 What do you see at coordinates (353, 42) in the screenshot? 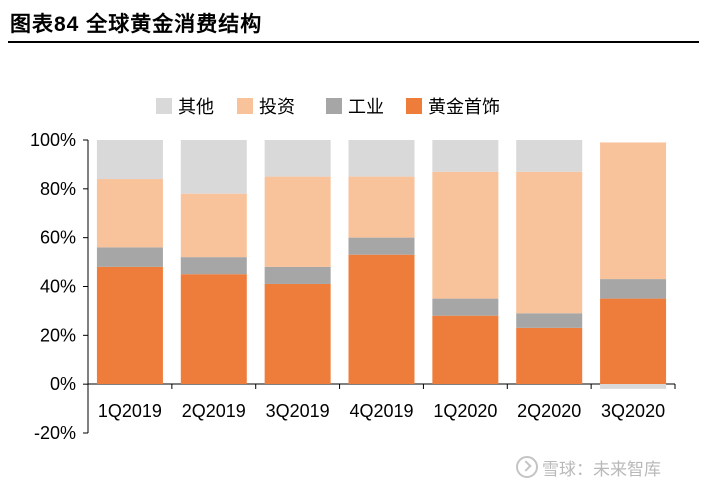
I see `title-rule` at bounding box center [353, 42].